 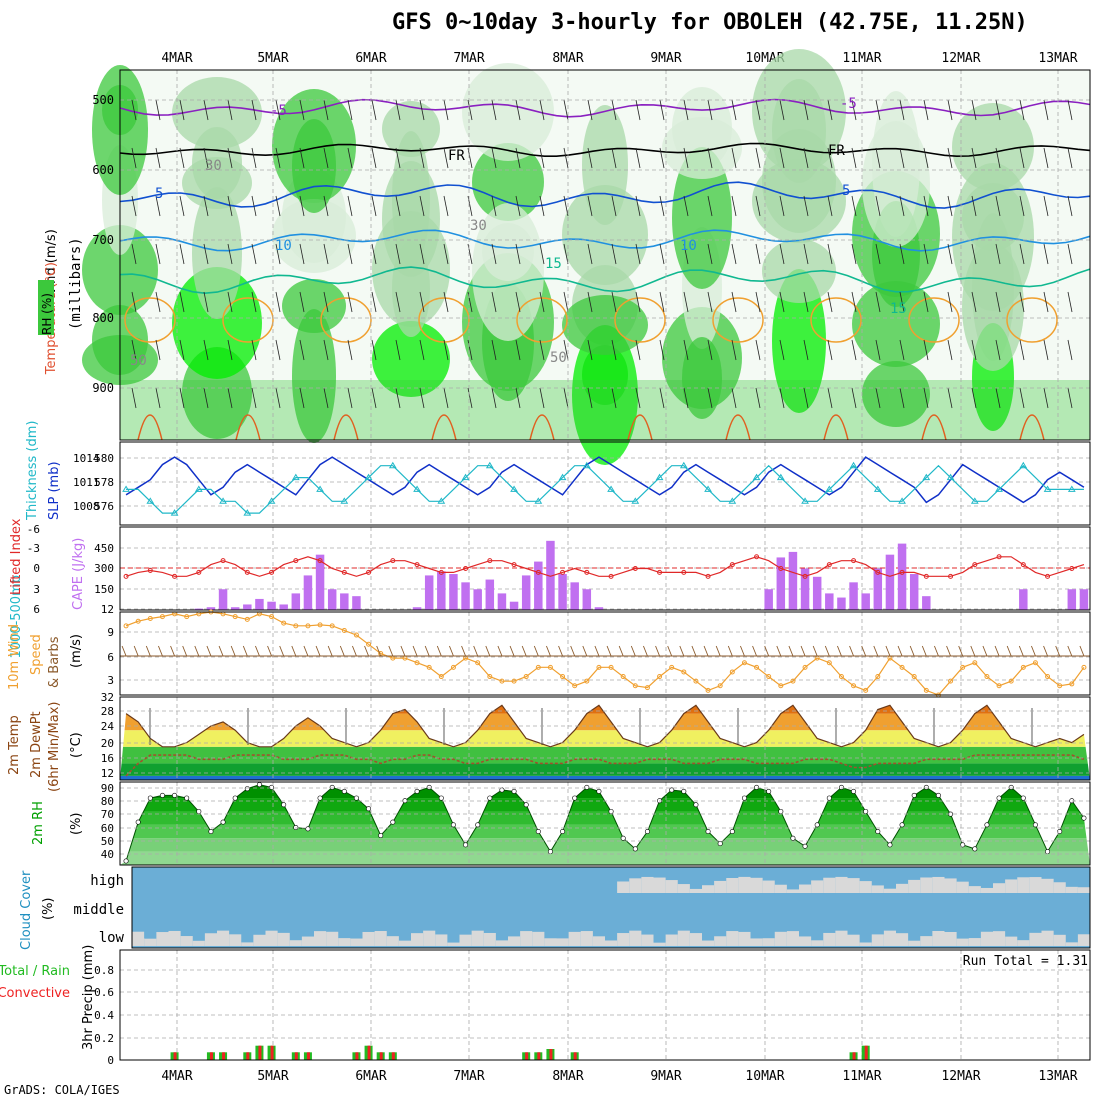 What do you see at coordinates (36, 609) in the screenshot?
I see `li-tick-4: 6` at bounding box center [36, 609].